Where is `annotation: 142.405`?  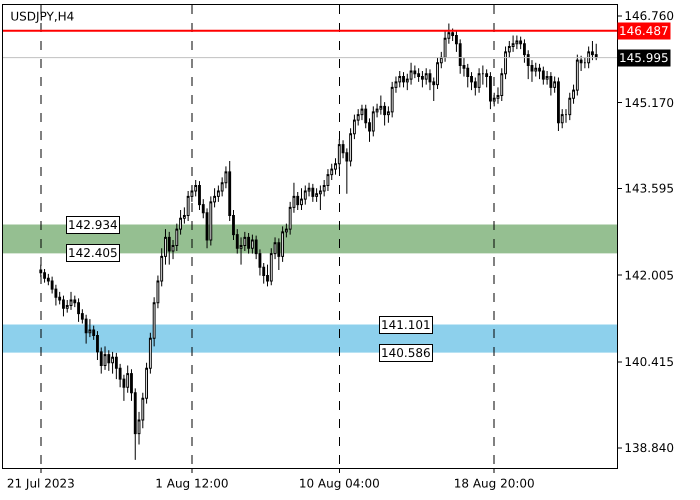 annotation: 142.405 is located at coordinates (93, 253).